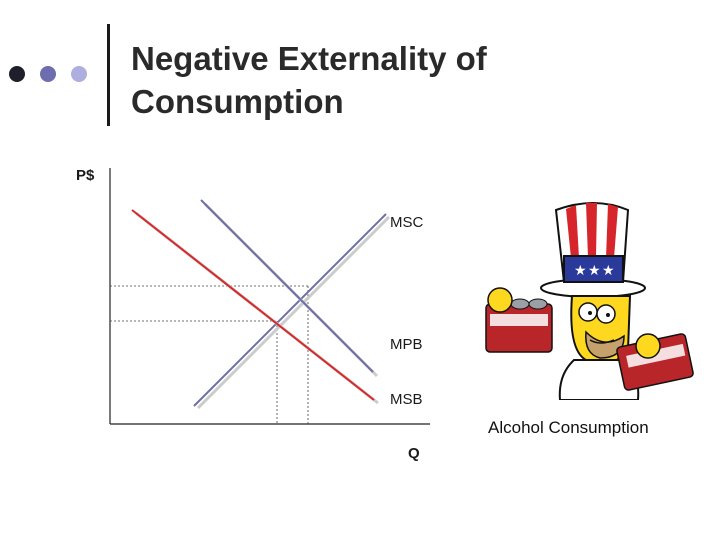  Describe the element at coordinates (602, 341) in the screenshot. I see `mouth` at that location.